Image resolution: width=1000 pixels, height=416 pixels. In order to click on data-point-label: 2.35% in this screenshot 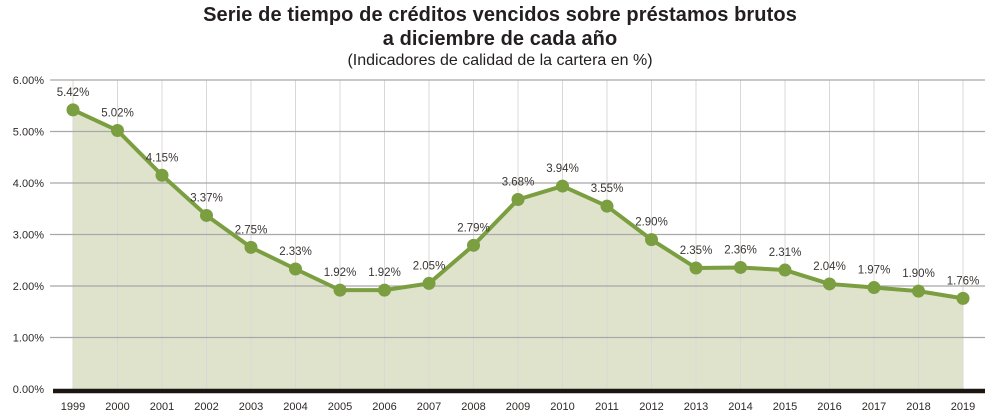, I will do `click(696, 251)`.